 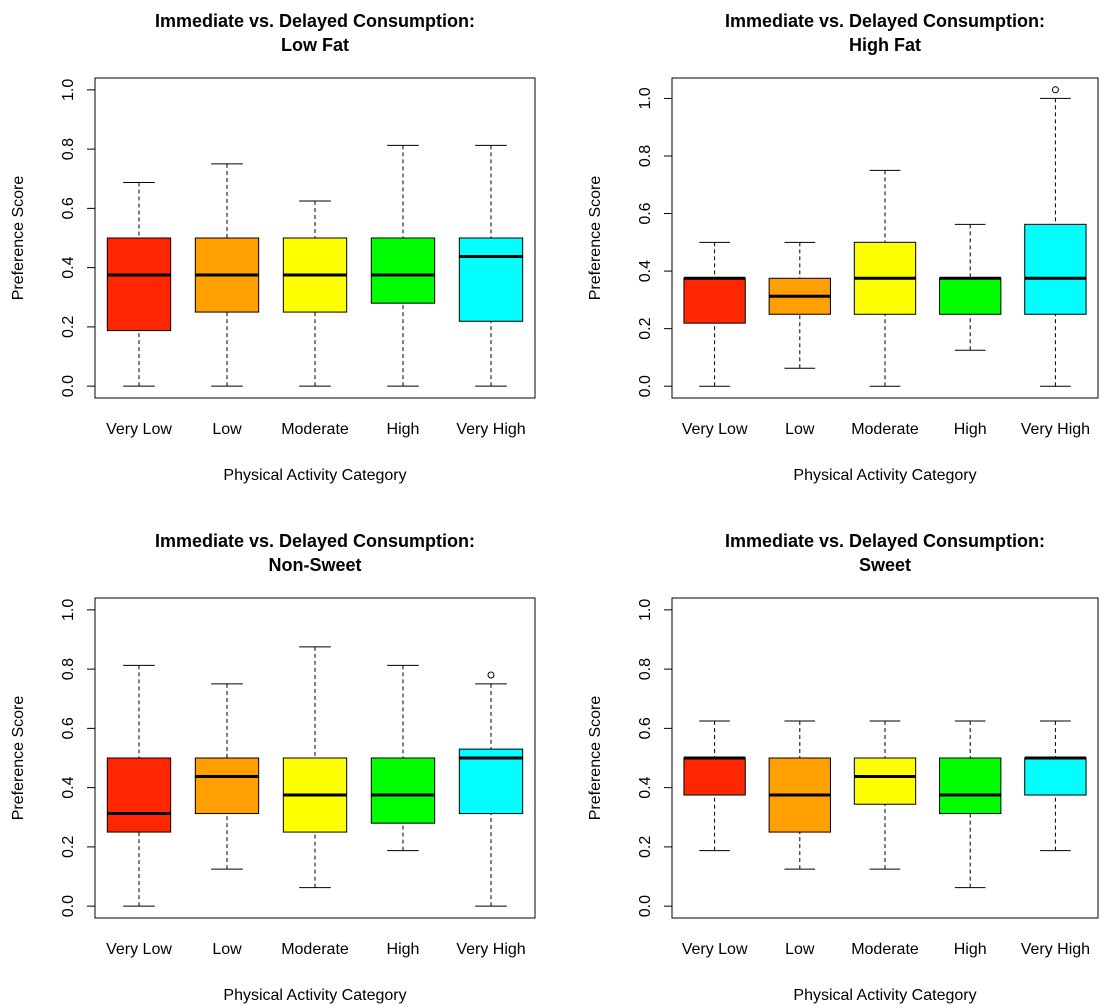 What do you see at coordinates (885, 45) in the screenshot?
I see `chart-title: High Fat` at bounding box center [885, 45].